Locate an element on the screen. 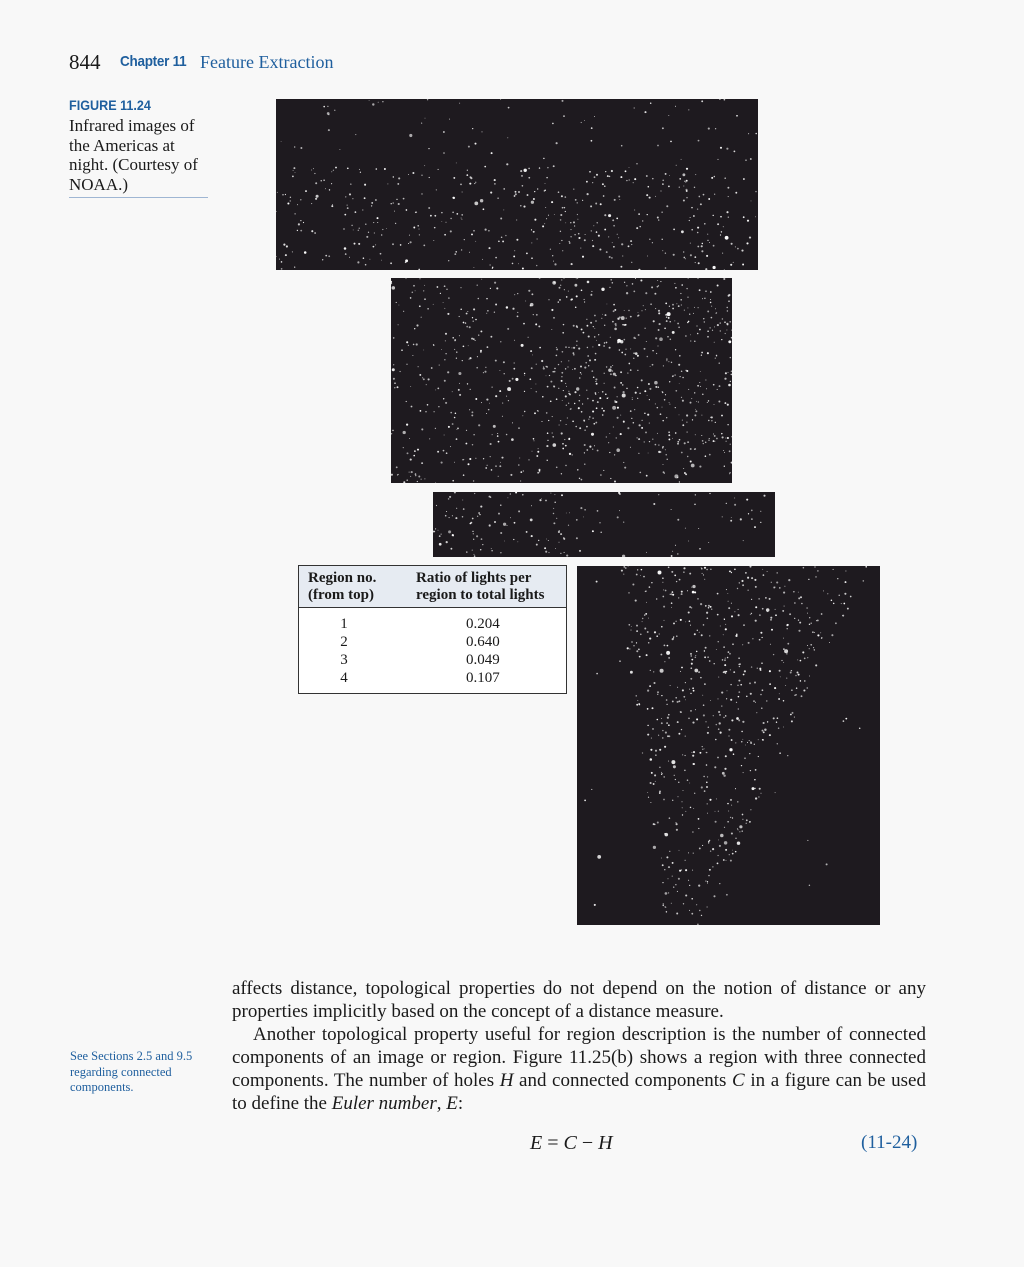 The height and width of the screenshot is (1267, 1024). cell-ratio: 0.640 is located at coordinates (483, 642).